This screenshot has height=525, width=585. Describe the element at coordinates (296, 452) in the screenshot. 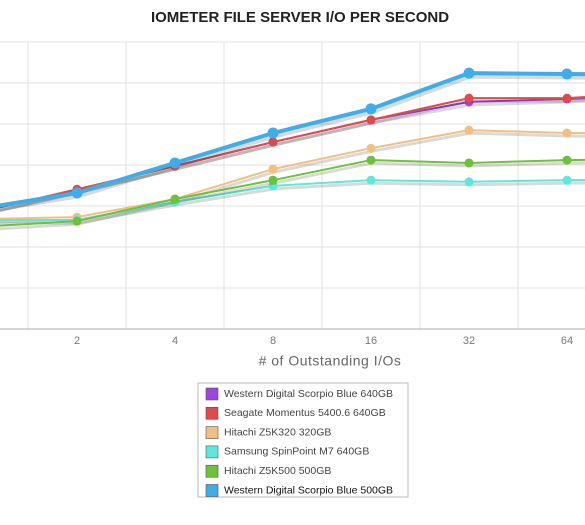

I see `legend-label: Samsung SpinPoint M7 640GB` at that location.